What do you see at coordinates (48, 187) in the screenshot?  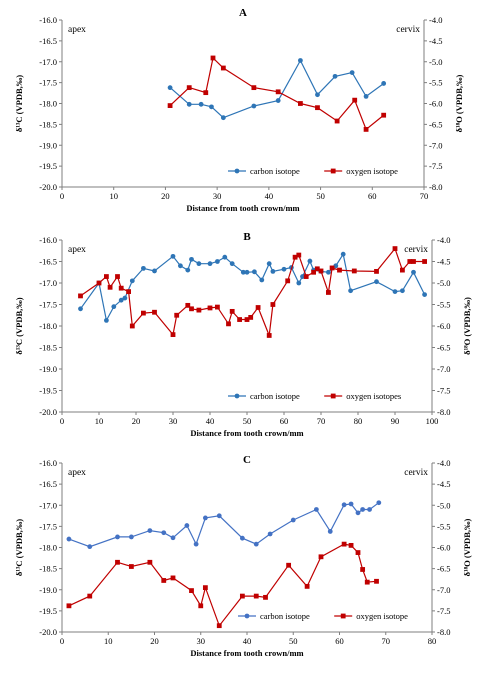 I see `y-tick-label: -20.0` at bounding box center [48, 187].